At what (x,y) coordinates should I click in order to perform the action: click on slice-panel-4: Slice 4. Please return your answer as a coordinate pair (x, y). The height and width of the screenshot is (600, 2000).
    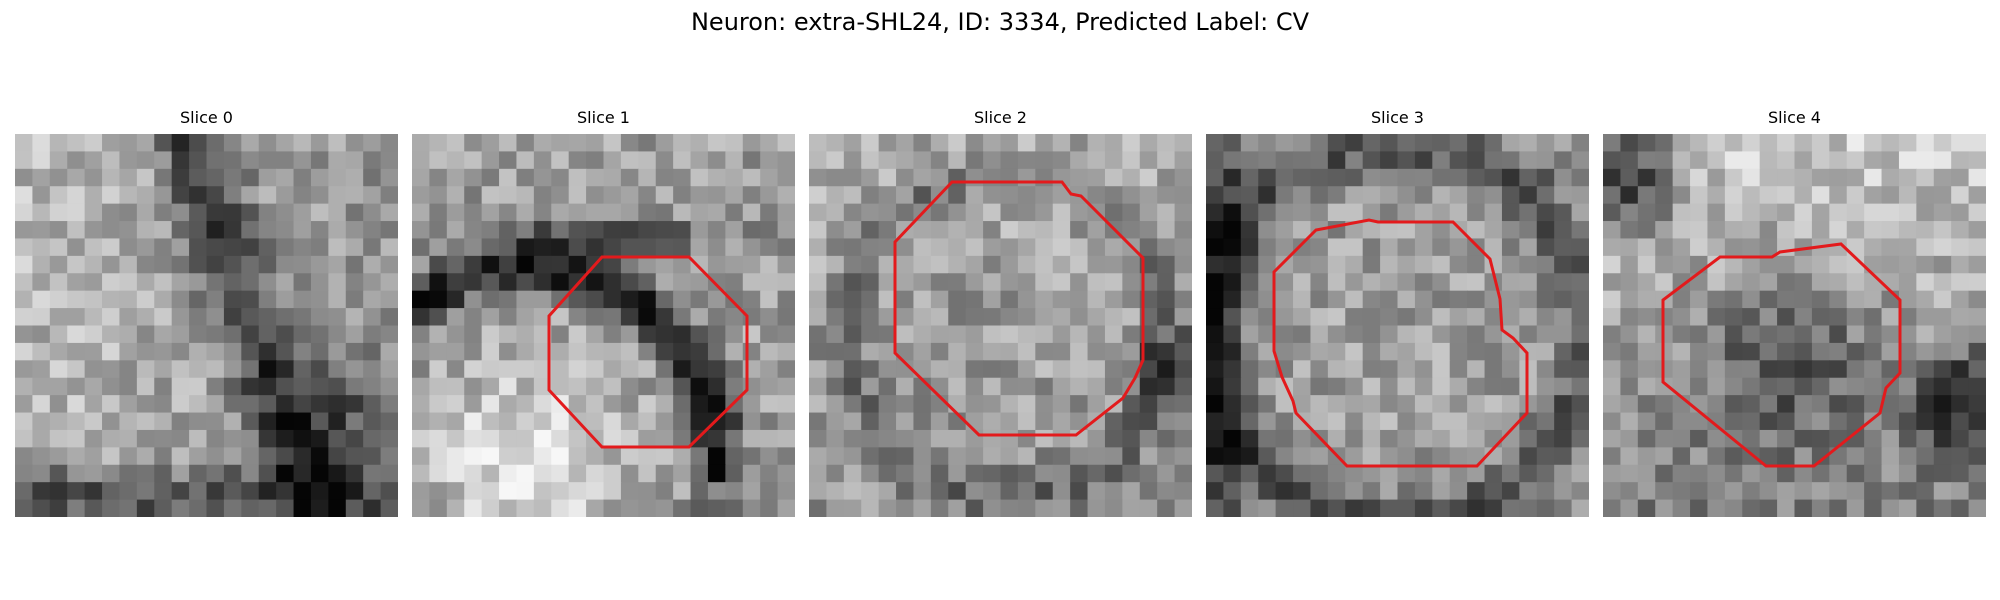
    Looking at the image, I should click on (1794, 312).